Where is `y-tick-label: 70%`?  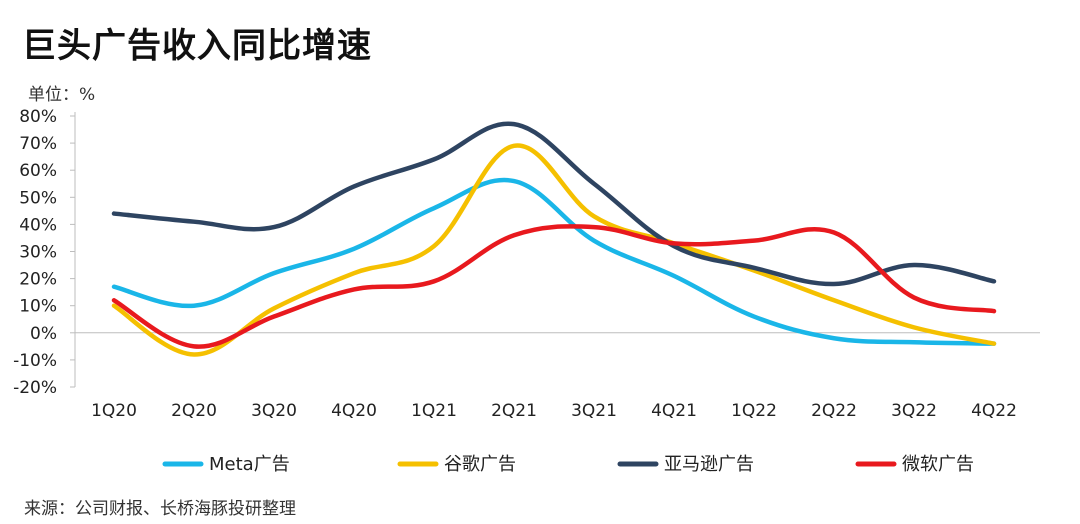
y-tick-label: 70% is located at coordinates (38, 144).